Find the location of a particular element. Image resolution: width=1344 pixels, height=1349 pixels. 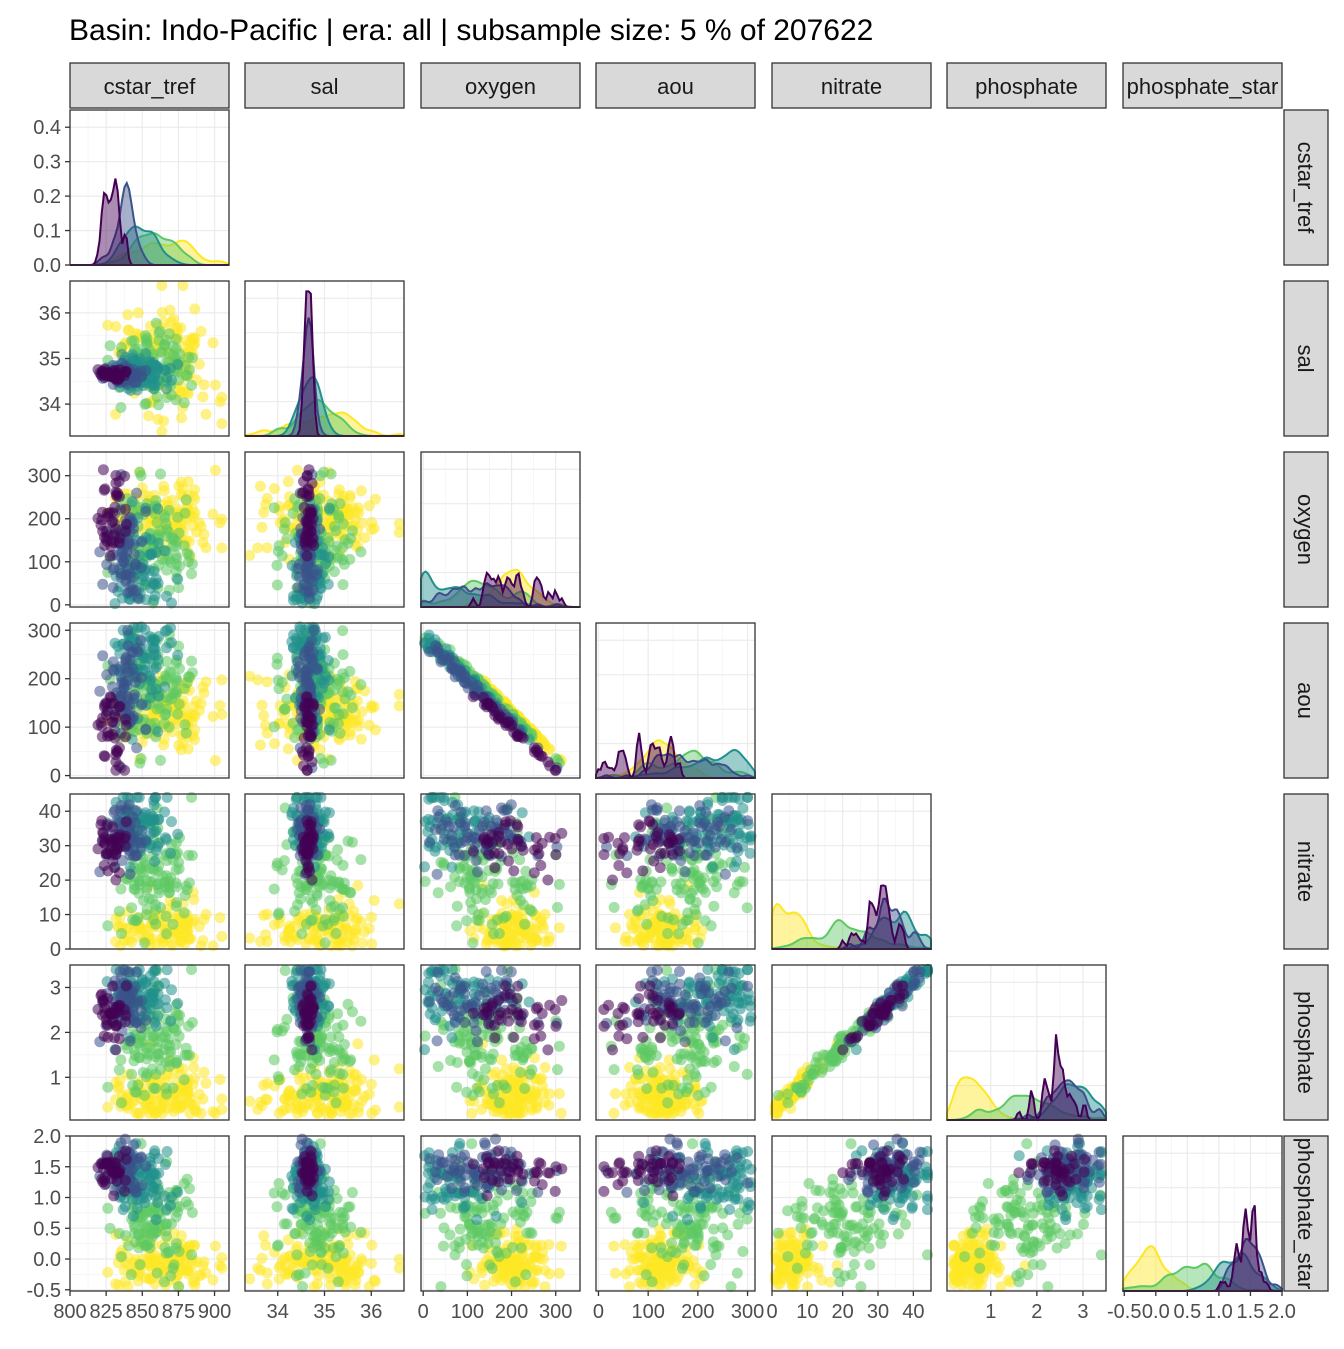

panel-sal-vs-sal is located at coordinates (324, 358).